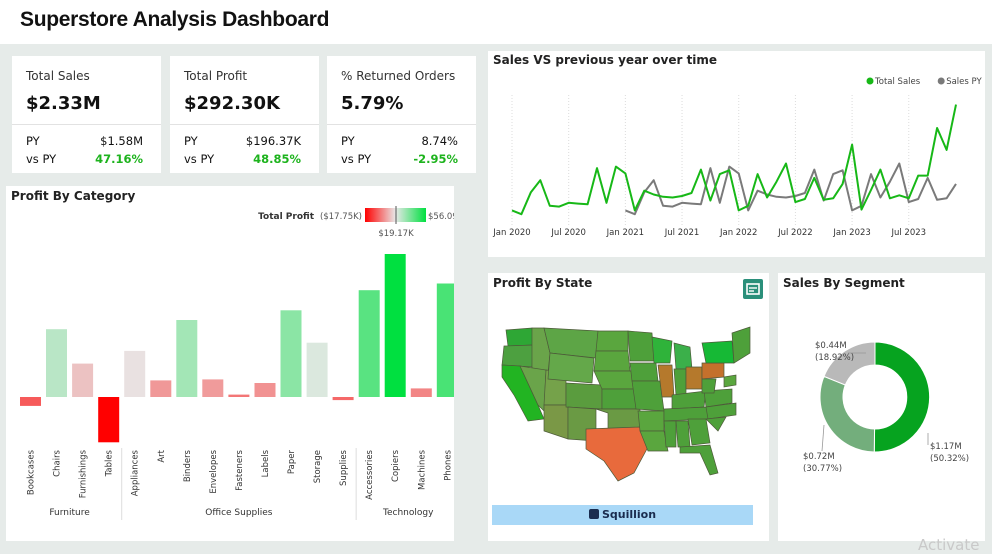 This screenshot has height=554, width=992. Describe the element at coordinates (58, 462) in the screenshot. I see `category-label: Chairs` at that location.